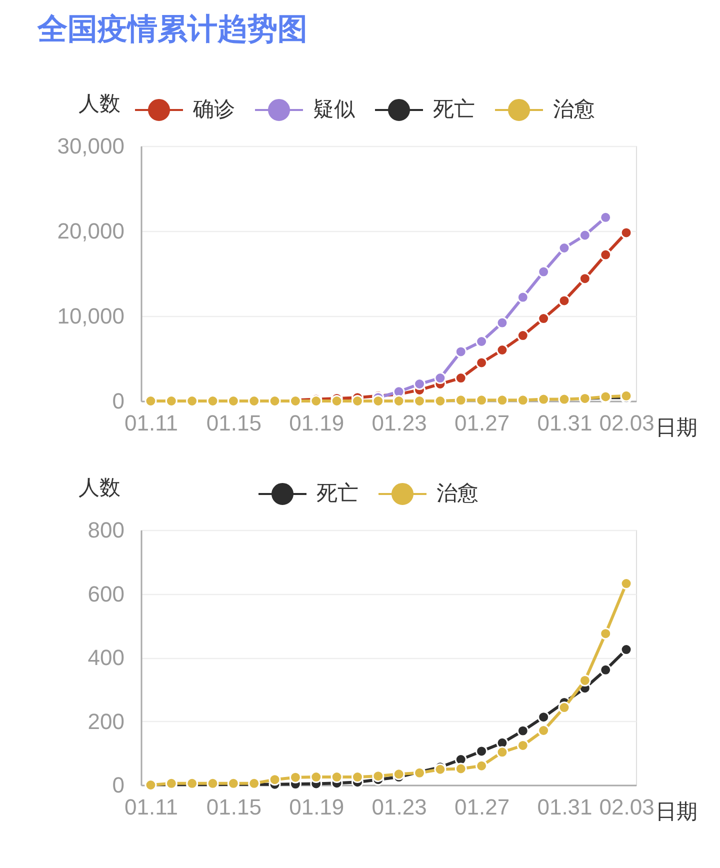 The height and width of the screenshot is (868, 720). Describe the element at coordinates (213, 109) in the screenshot. I see `legend-label: 确诊` at that location.